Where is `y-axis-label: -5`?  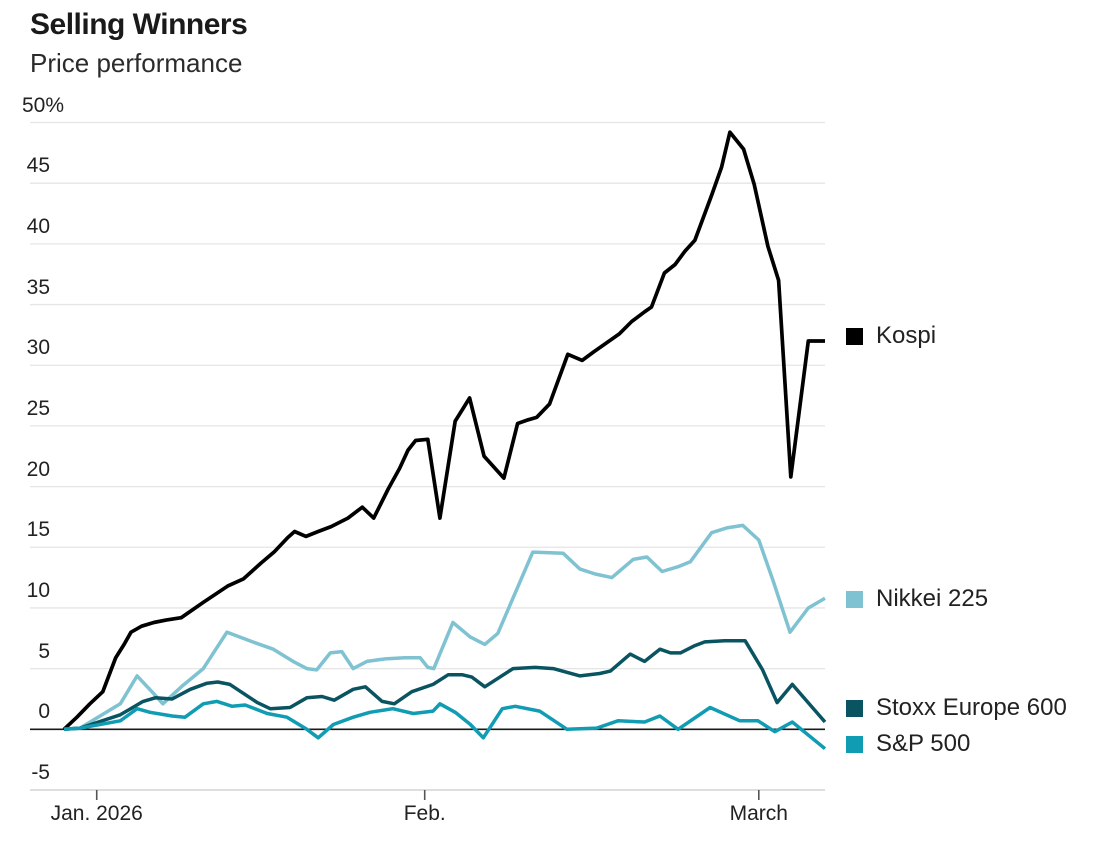
y-axis-label: -5 is located at coordinates (40, 772).